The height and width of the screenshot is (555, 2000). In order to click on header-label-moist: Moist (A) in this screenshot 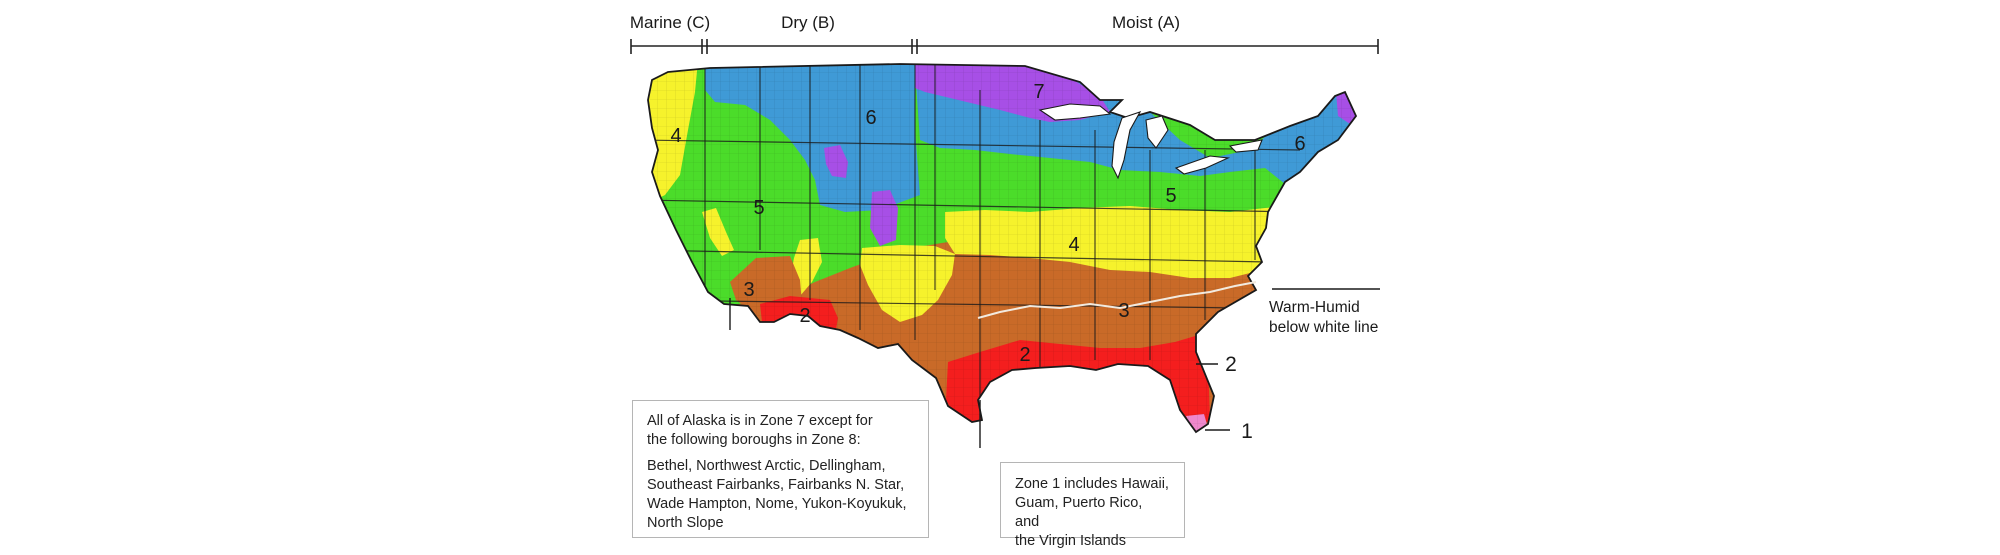, I will do `click(1146, 22)`.